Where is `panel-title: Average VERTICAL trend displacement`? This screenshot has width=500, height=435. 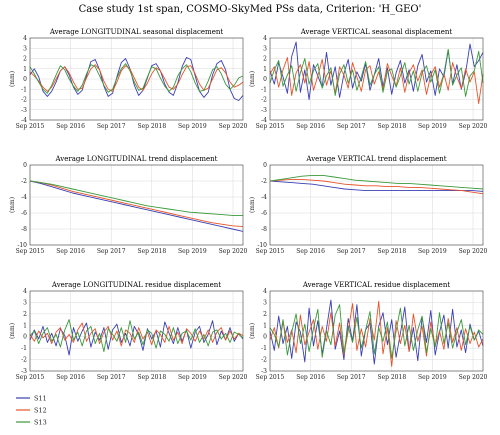
panel-title: Average VERTICAL trend displacement is located at coordinates (375, 159).